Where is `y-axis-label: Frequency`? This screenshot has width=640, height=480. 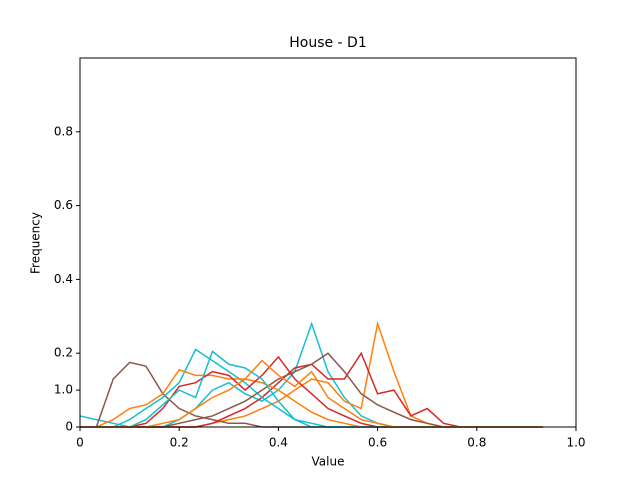 y-axis-label: Frequency is located at coordinates (36, 243).